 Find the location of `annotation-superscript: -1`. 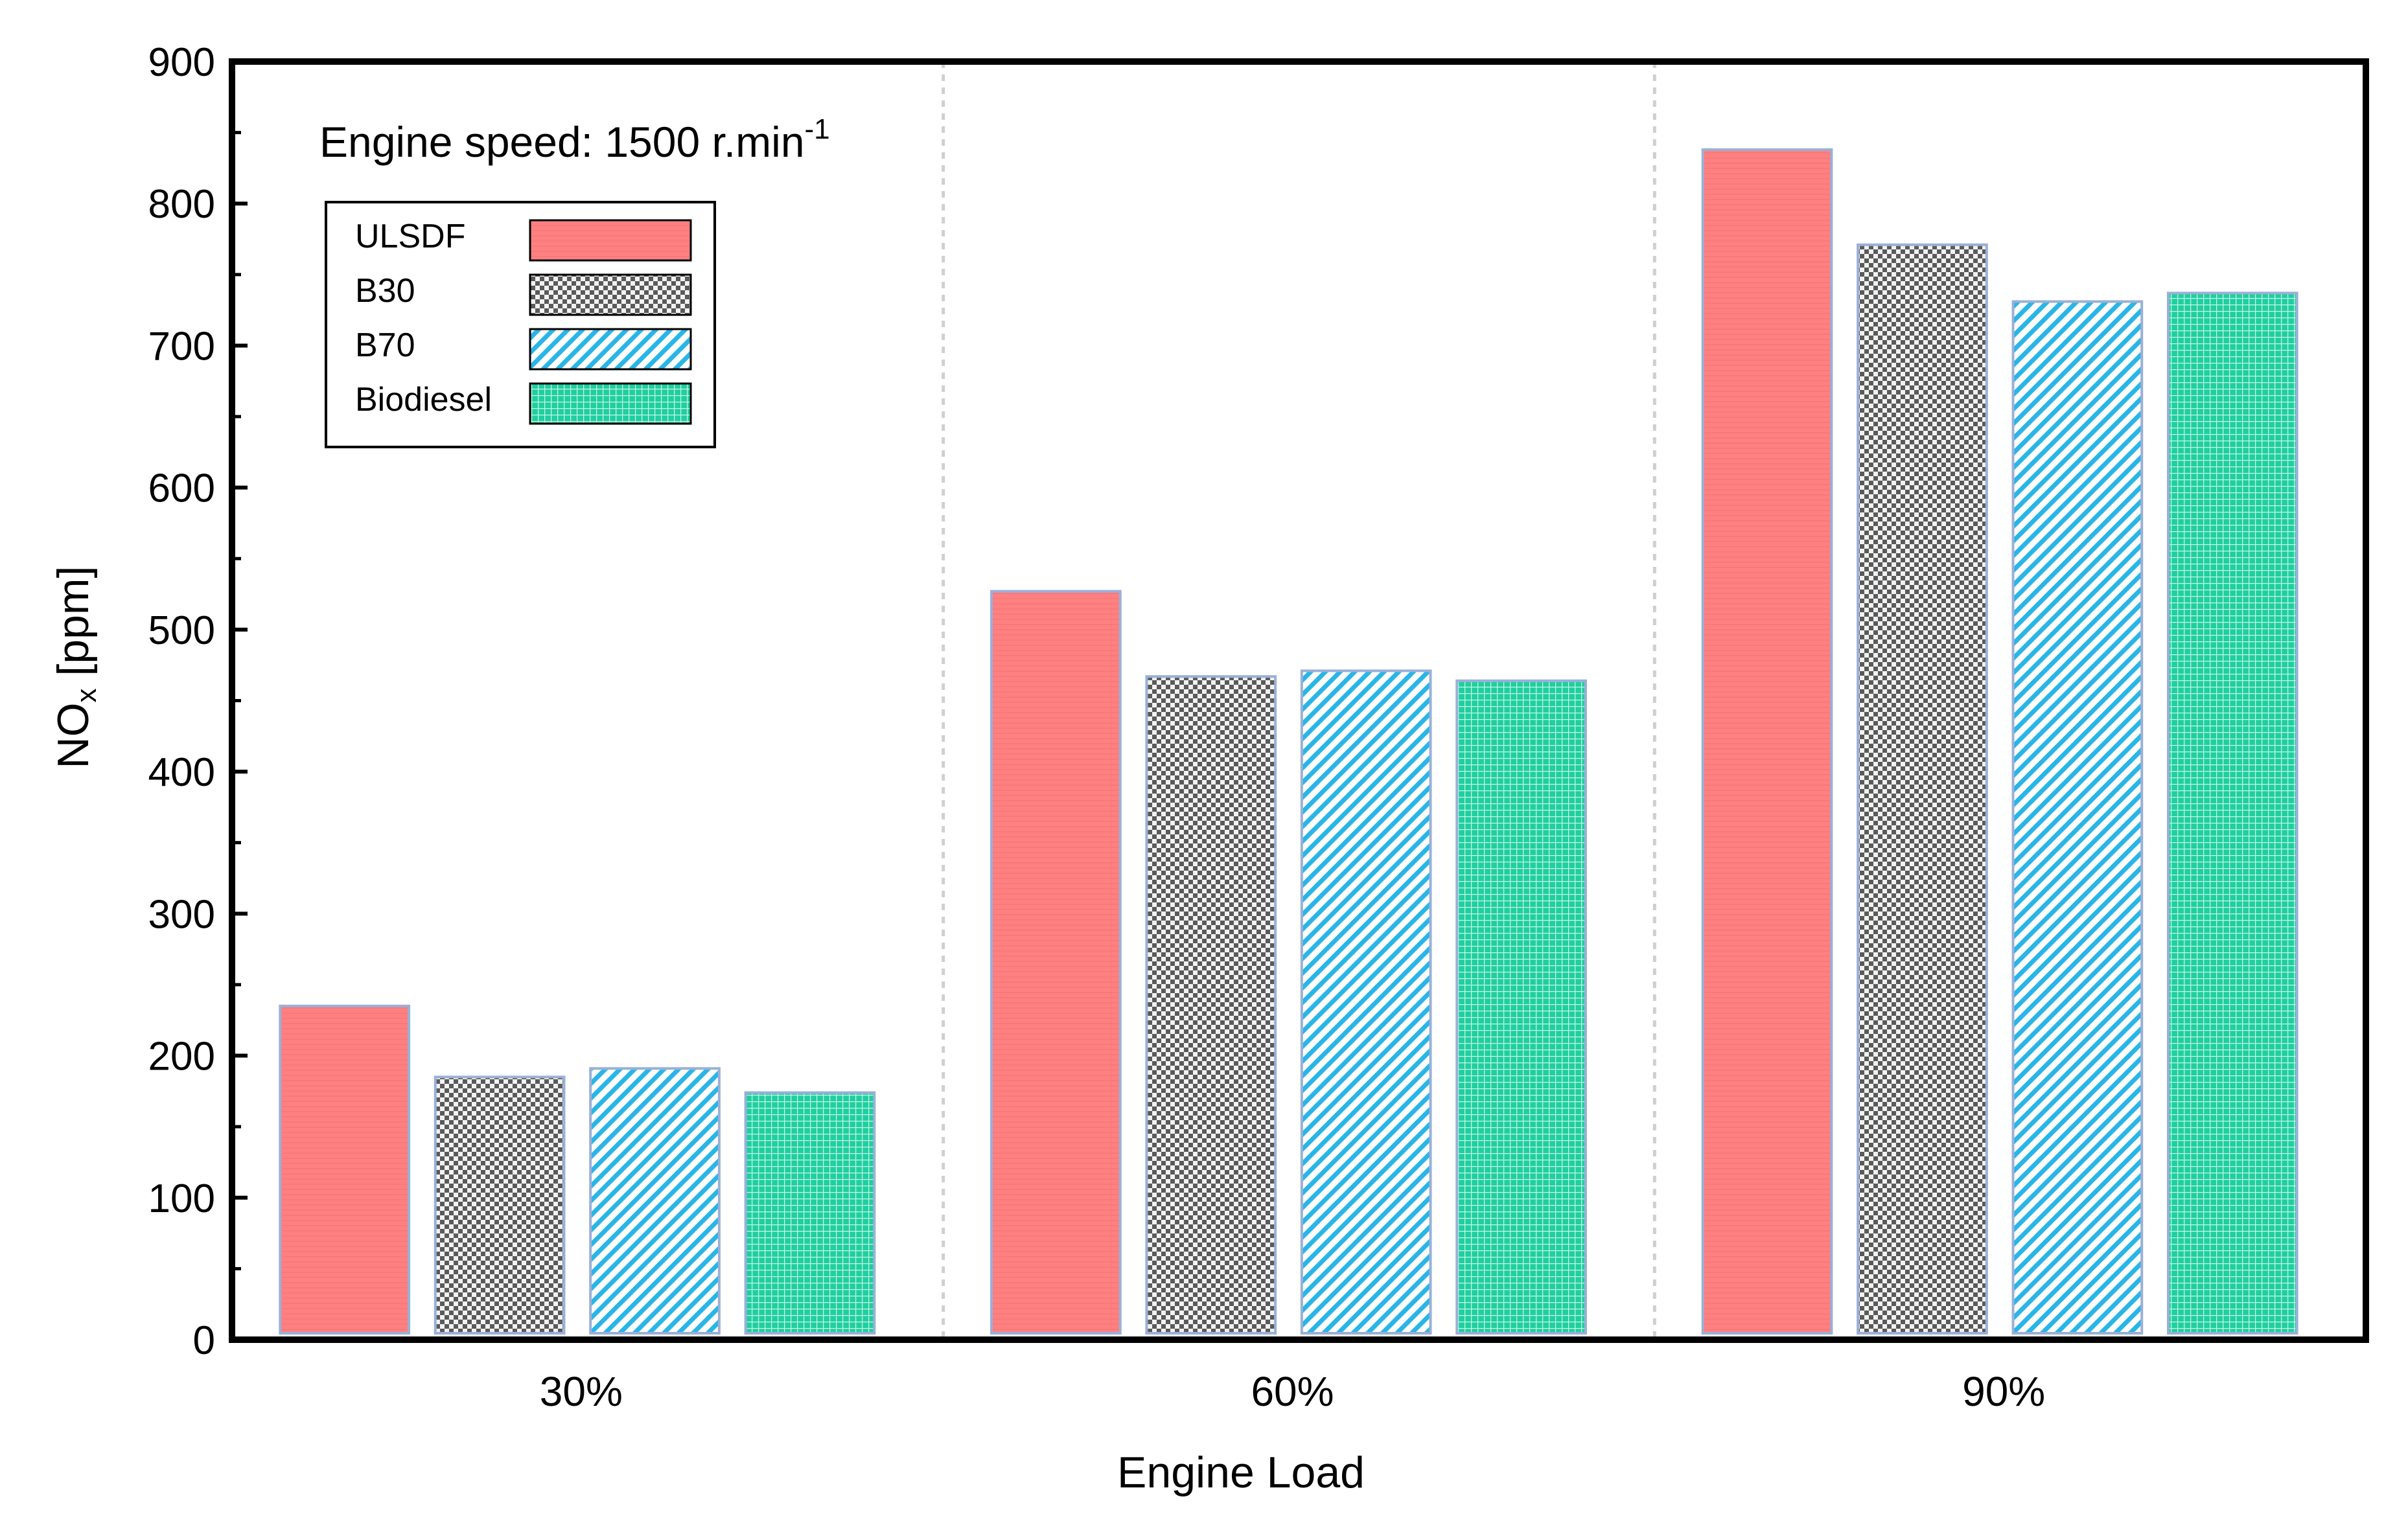

annotation-superscript: -1 is located at coordinates (818, 129).